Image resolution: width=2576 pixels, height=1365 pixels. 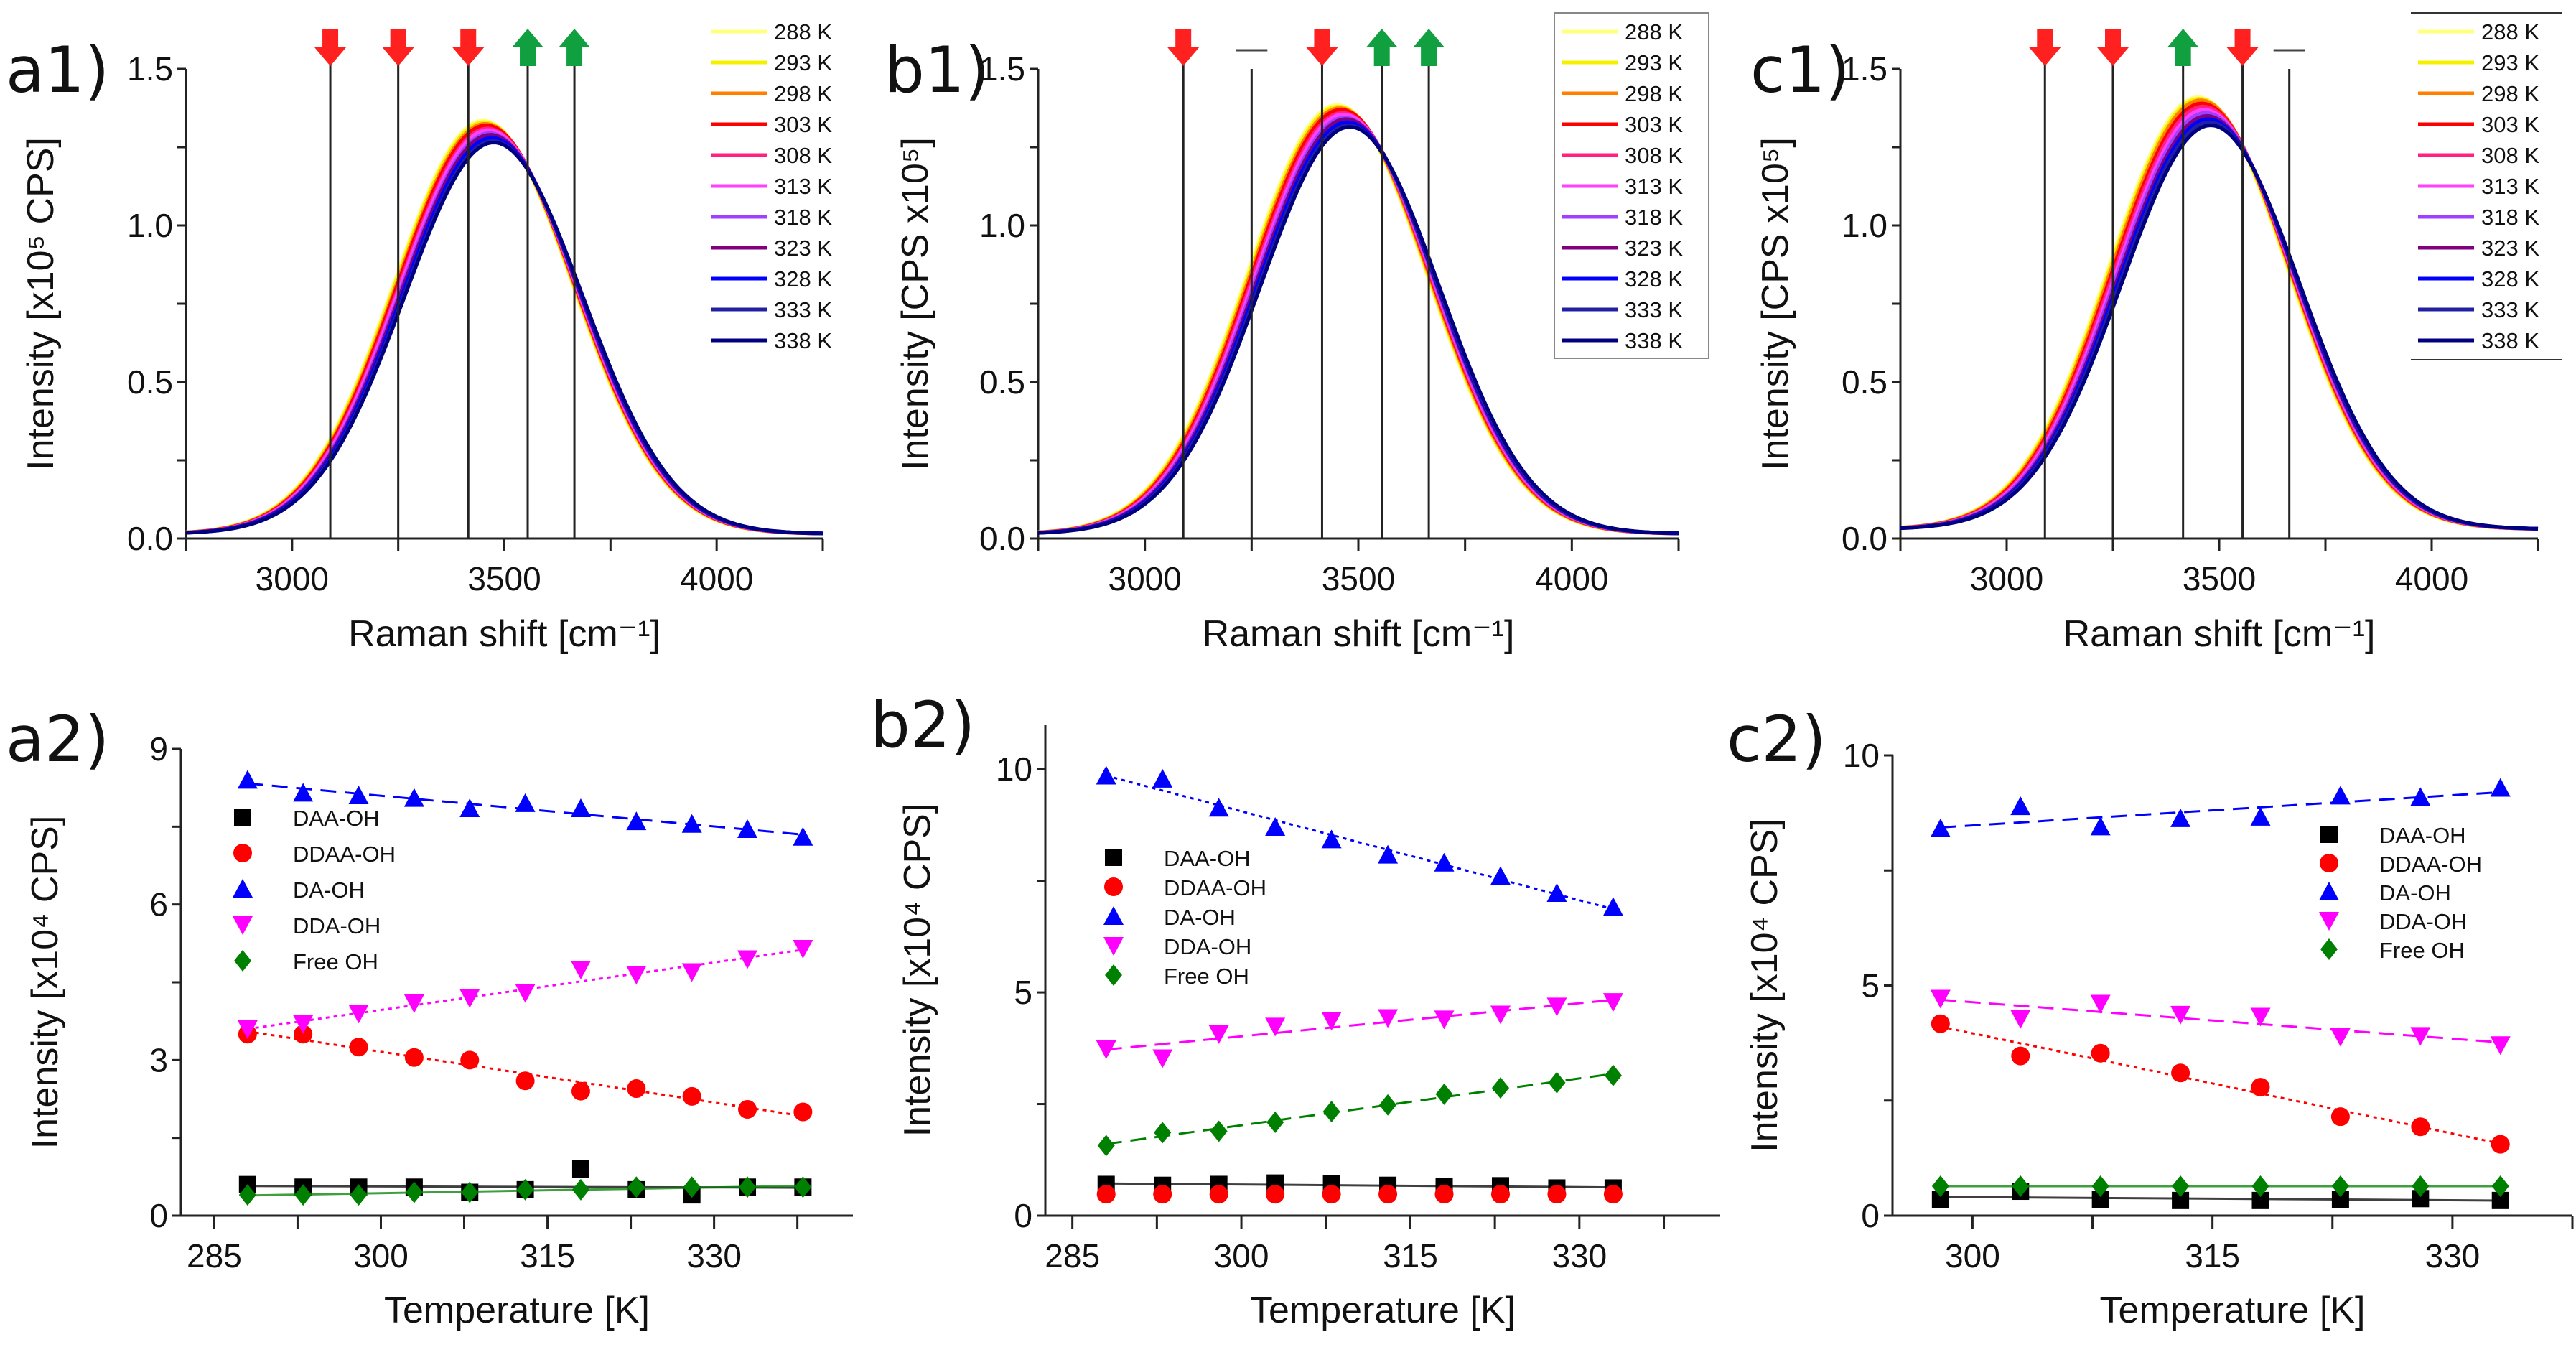 What do you see at coordinates (1014, 769) in the screenshot?
I see `y-tick-label: 10` at bounding box center [1014, 769].